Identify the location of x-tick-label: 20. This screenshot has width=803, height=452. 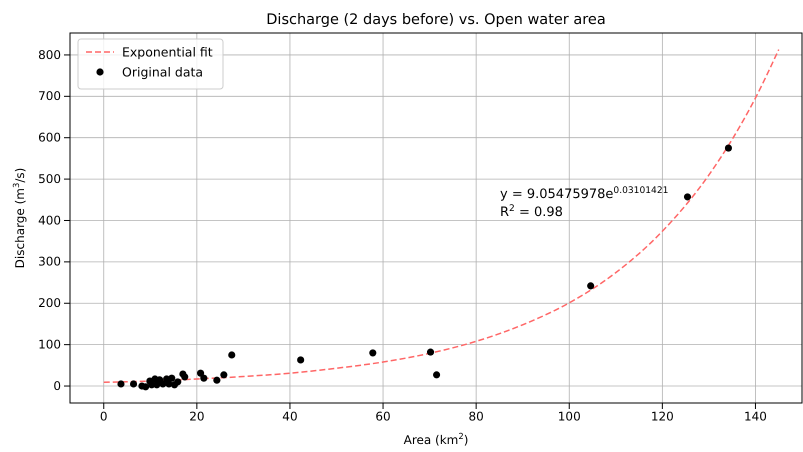
(196, 417).